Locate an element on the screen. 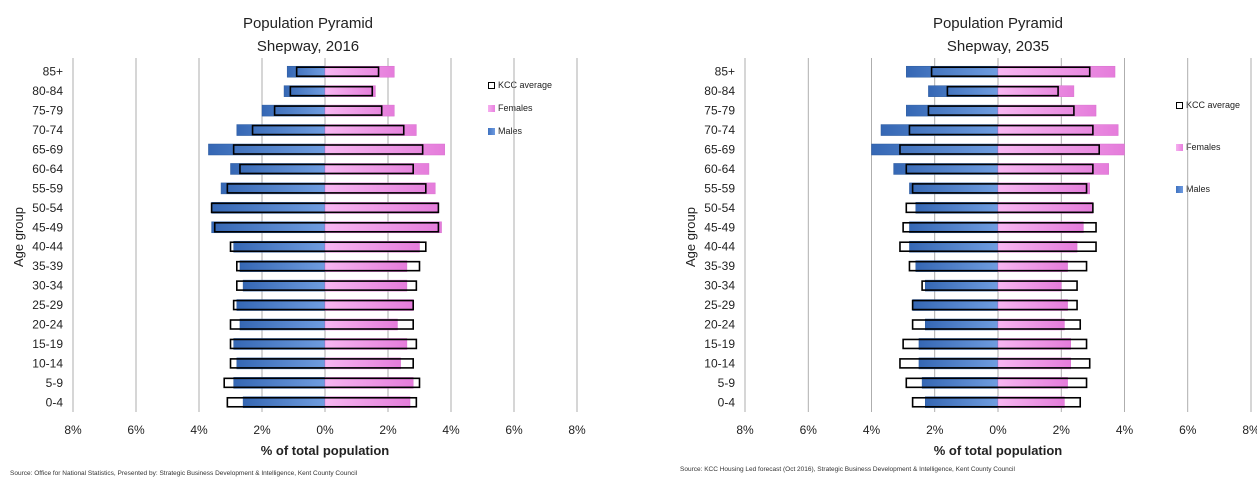 This screenshot has height=479, width=1257. y-tick-label: 10-14 is located at coordinates (719, 363).